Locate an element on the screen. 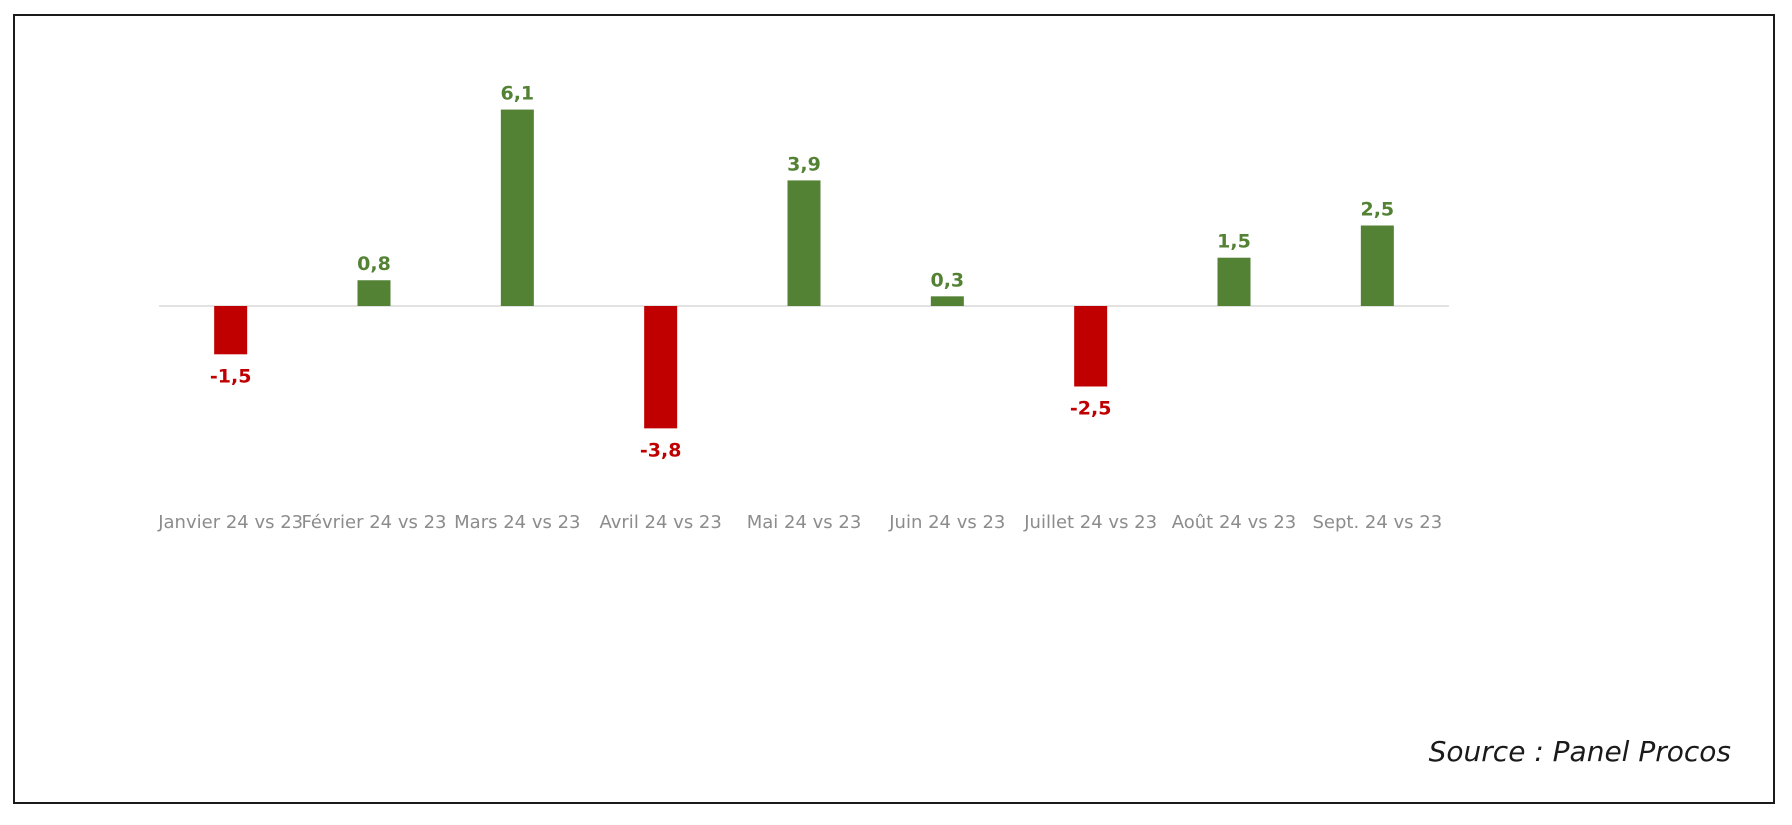 This screenshot has height=825, width=1792. category-label-4: Avril 24 vs 23 is located at coordinates (661, 522).